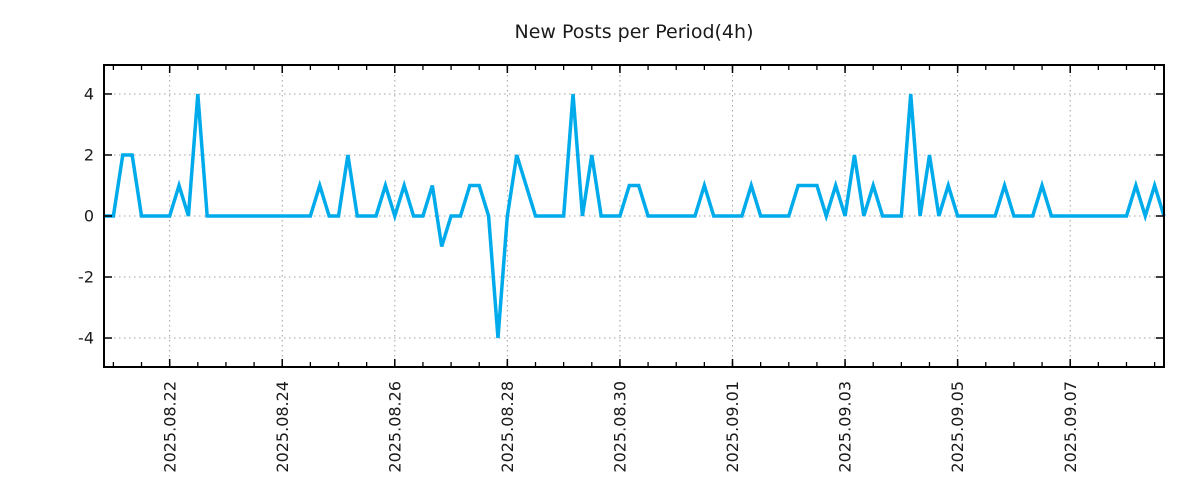  I want to click on chart-title: New Posts per Period(4h), so click(634, 32).